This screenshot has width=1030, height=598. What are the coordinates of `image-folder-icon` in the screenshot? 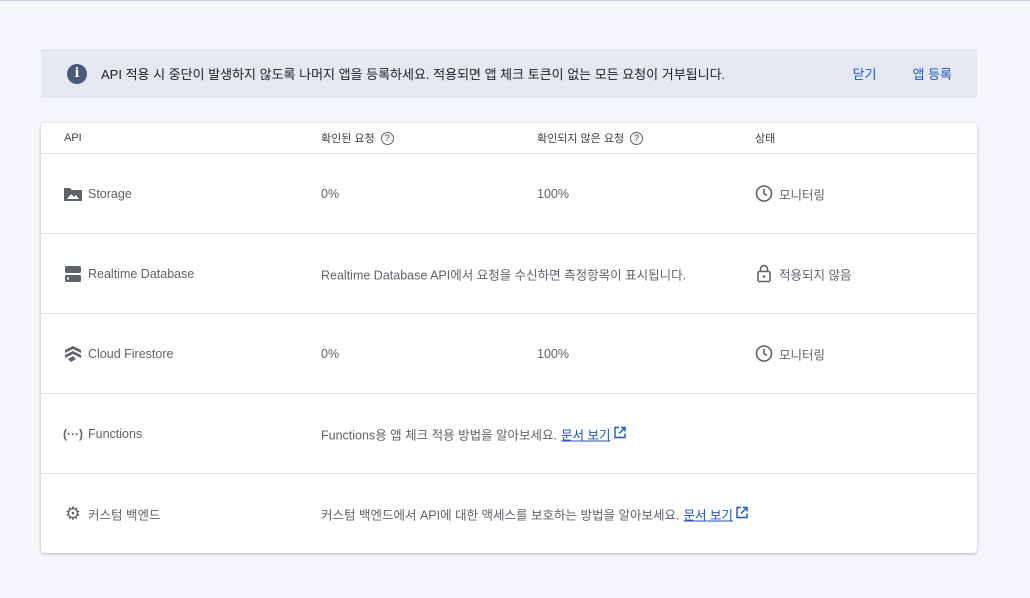 It's located at (73, 194).